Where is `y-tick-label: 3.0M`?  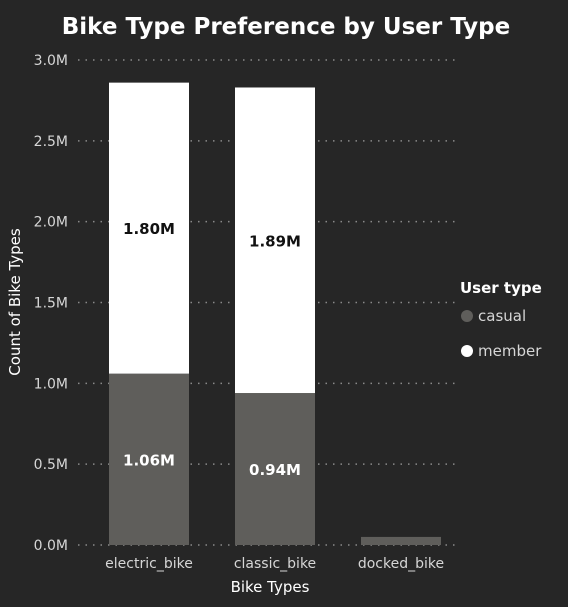 y-tick-label: 3.0M is located at coordinates (51, 61).